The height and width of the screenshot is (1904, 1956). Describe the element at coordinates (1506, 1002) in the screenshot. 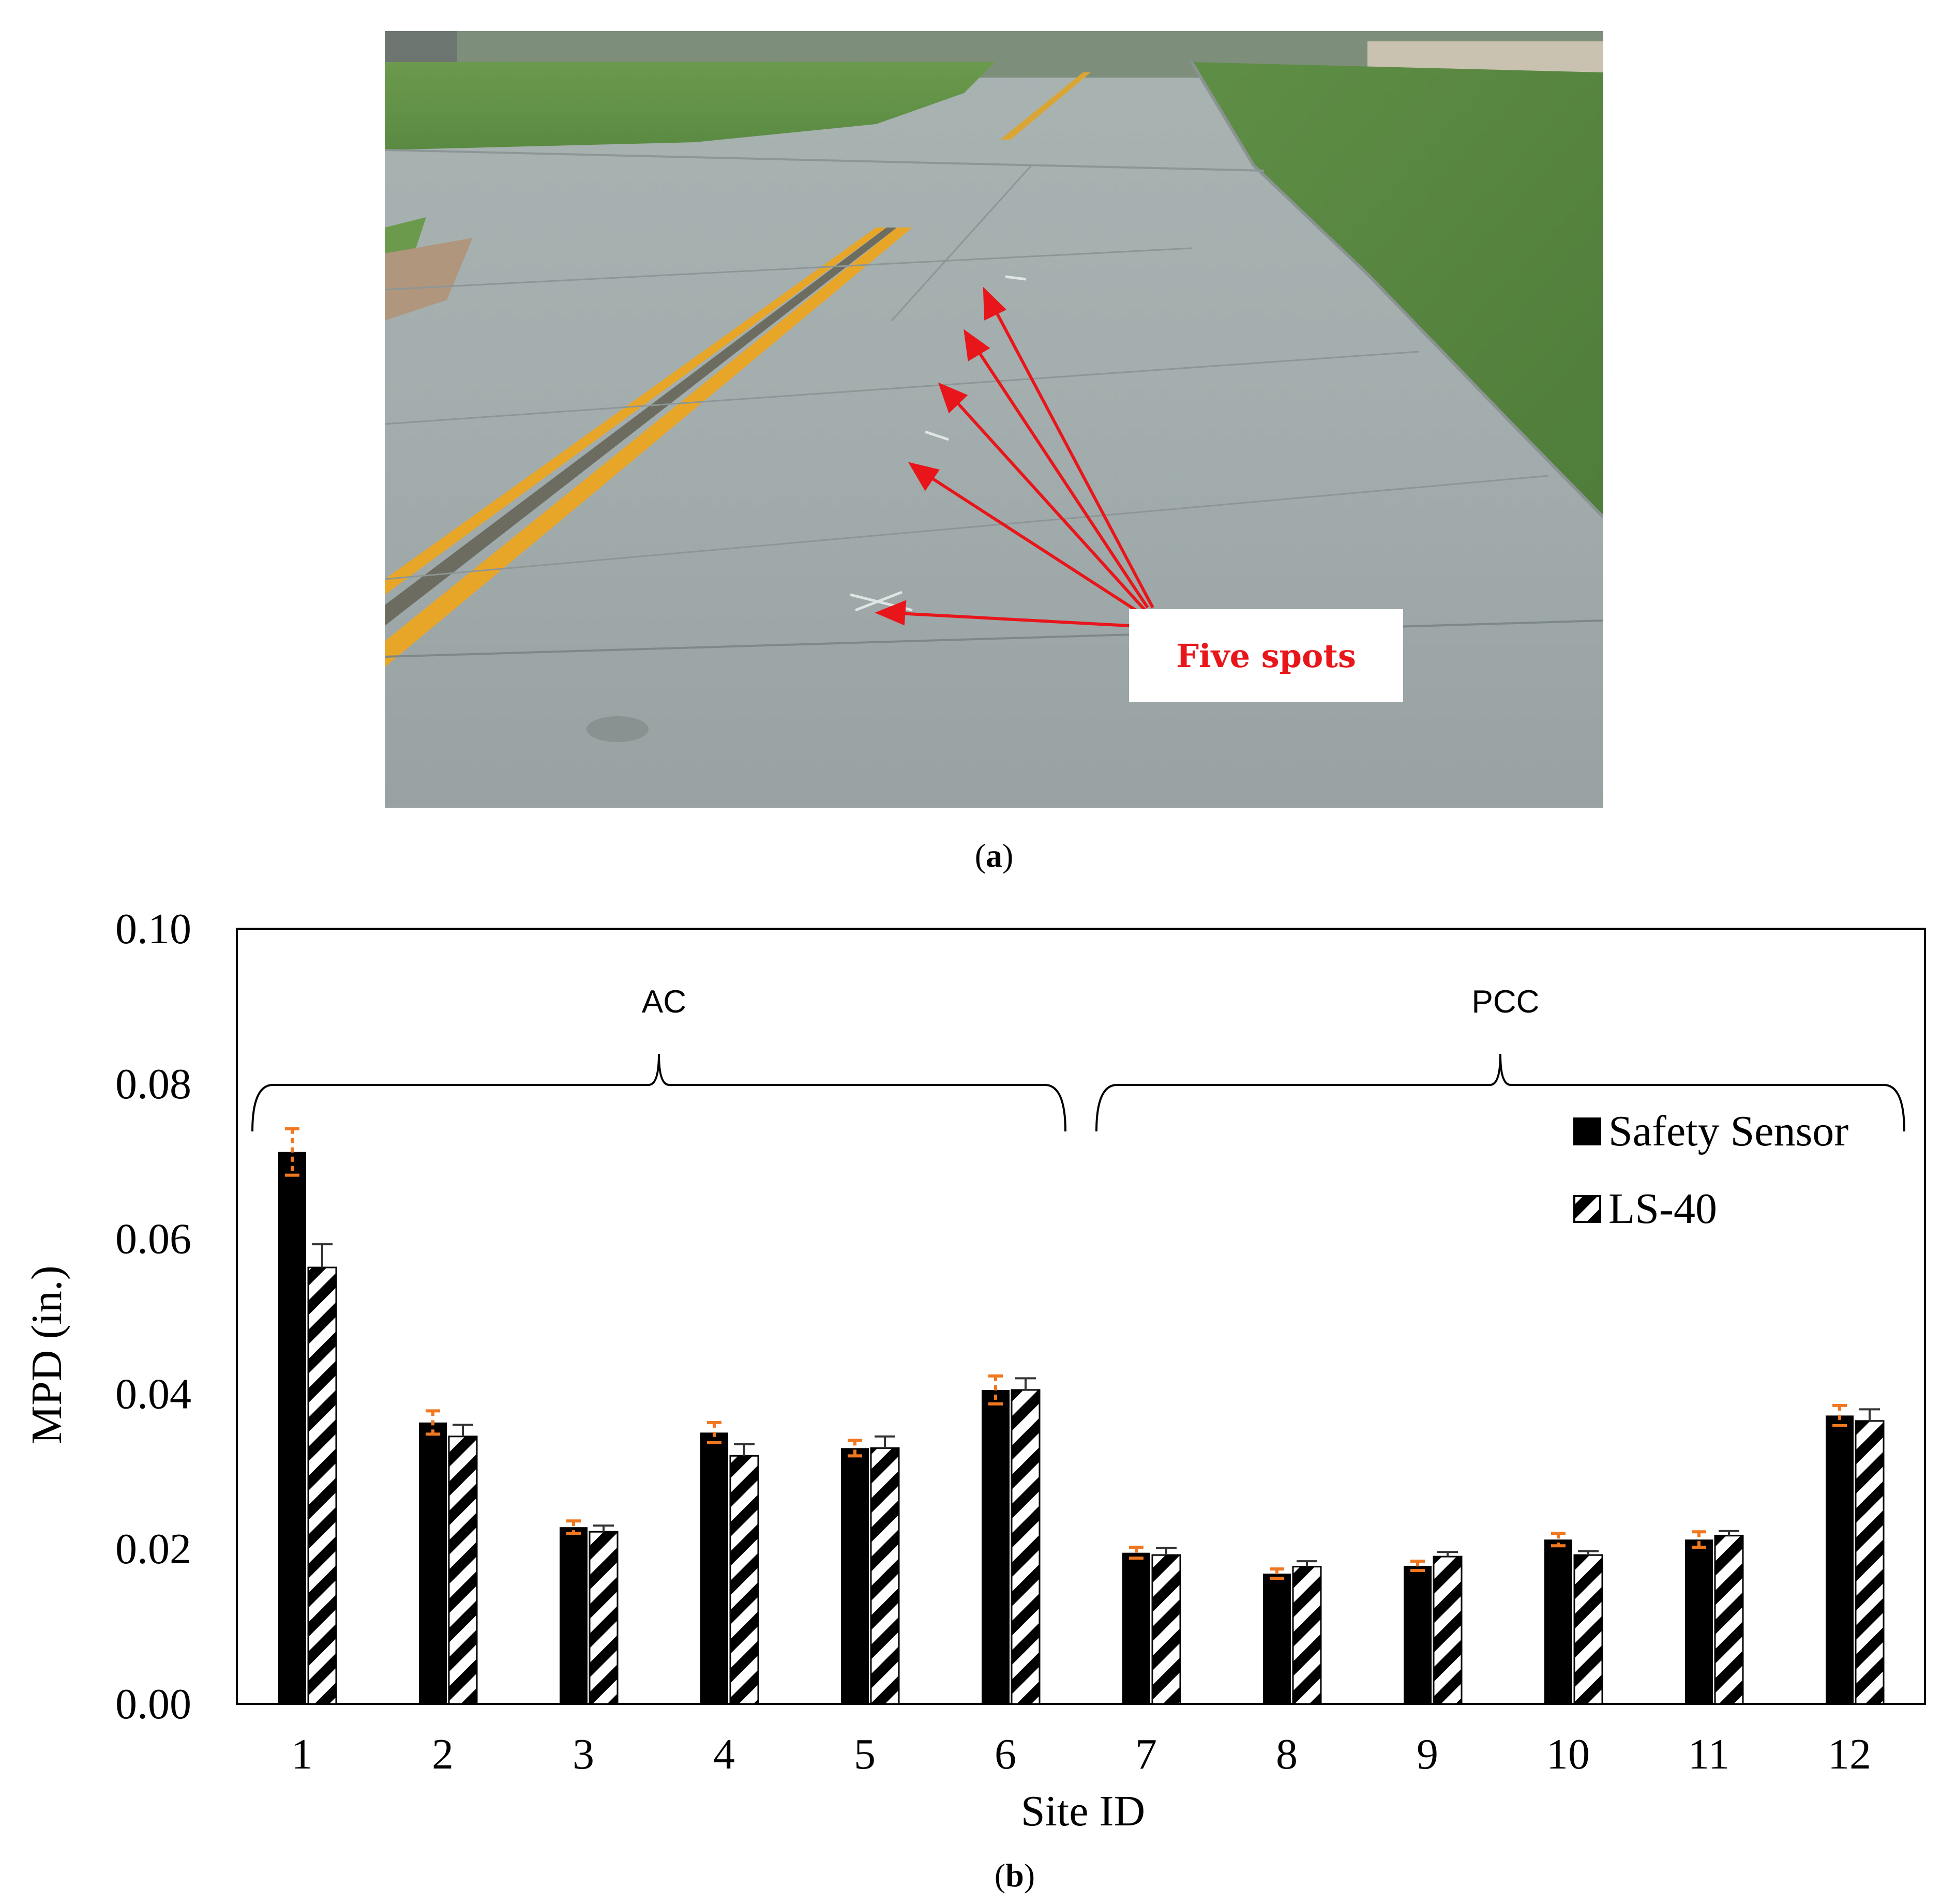

I see `group-label: PCC` at that location.